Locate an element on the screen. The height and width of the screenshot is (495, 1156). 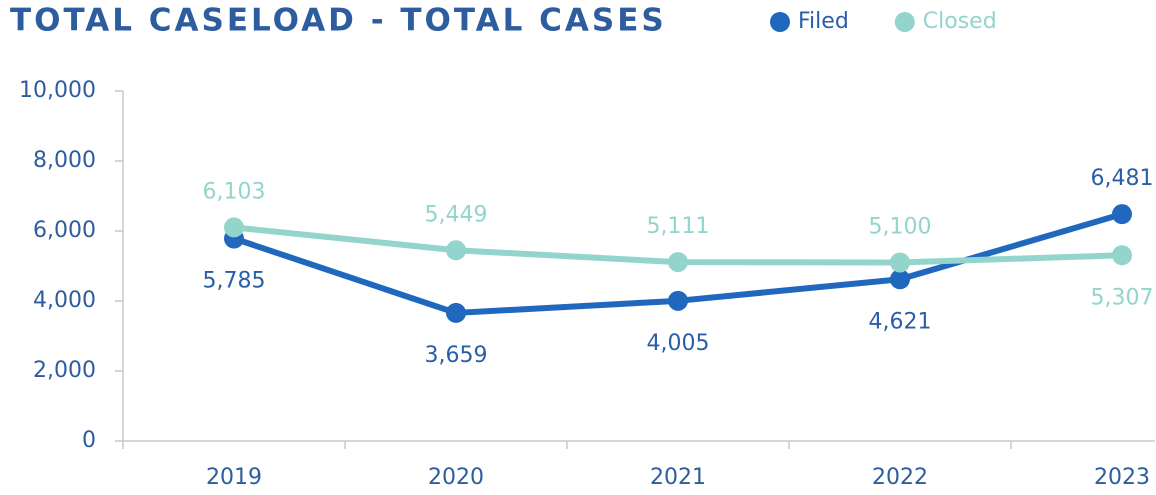
x-tick-label: 2023 is located at coordinates (1122, 477).